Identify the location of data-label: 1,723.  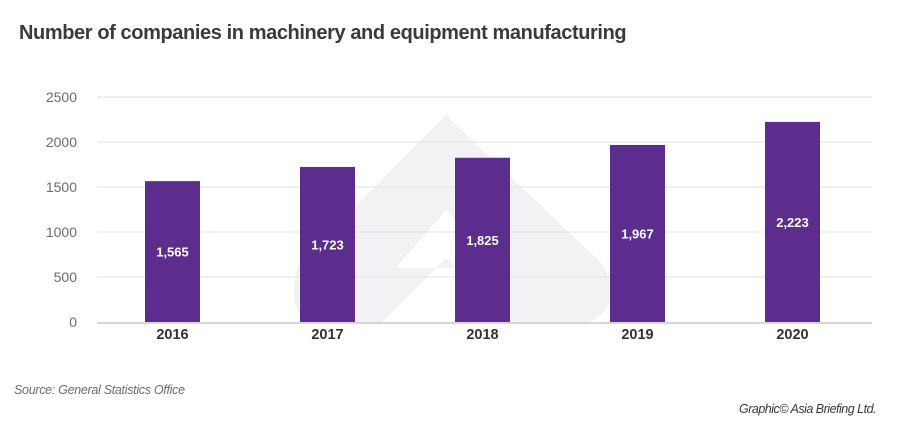
(327, 244).